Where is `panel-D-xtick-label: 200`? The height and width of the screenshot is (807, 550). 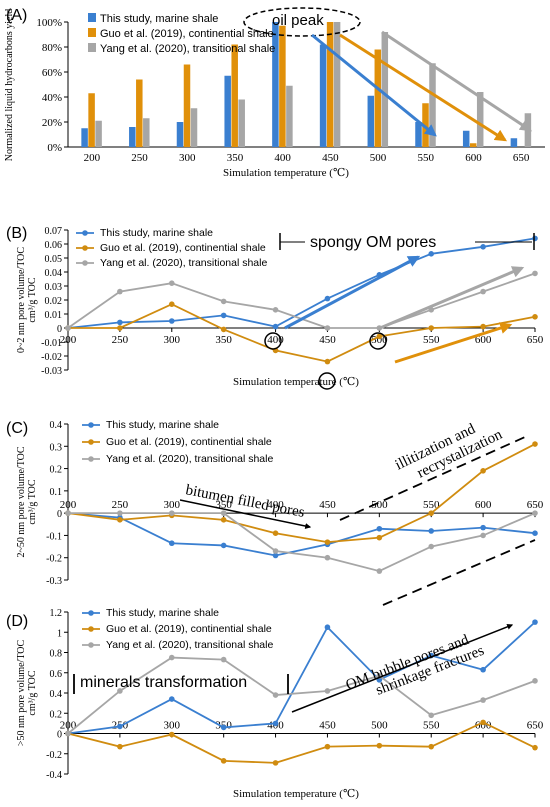
panel-D-xtick-label: 200 is located at coordinates (68, 726).